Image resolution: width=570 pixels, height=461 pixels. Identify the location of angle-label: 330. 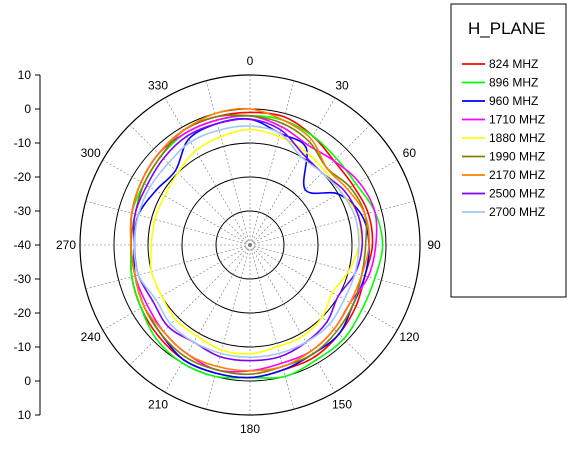
(158, 86).